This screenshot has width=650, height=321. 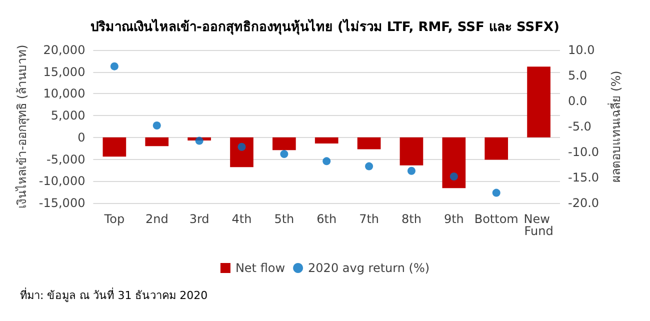 What do you see at coordinates (66, 159) in the screenshot?
I see `y-tick-label: -5,000` at bounding box center [66, 159].